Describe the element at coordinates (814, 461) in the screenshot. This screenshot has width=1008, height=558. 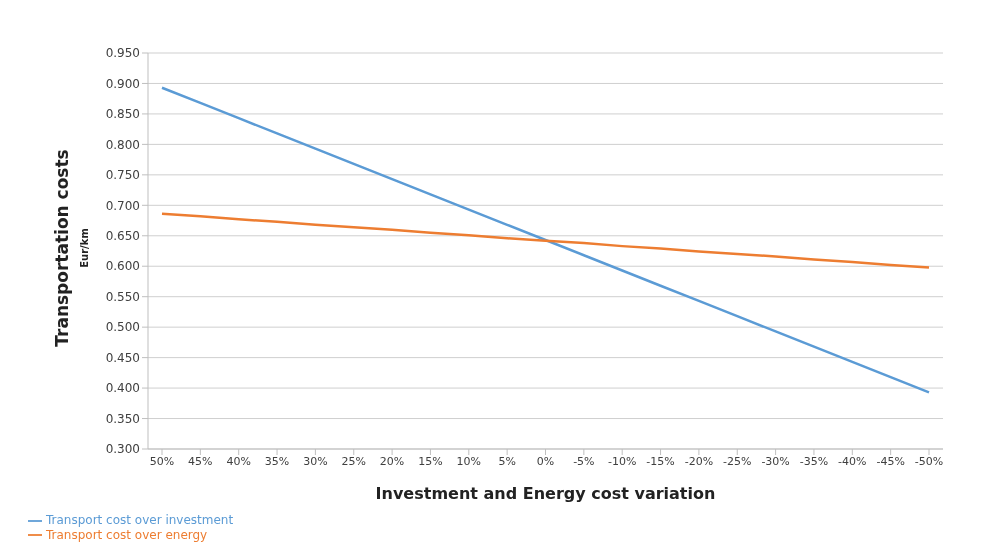
I see `x-tick-label: -35%` at that location.